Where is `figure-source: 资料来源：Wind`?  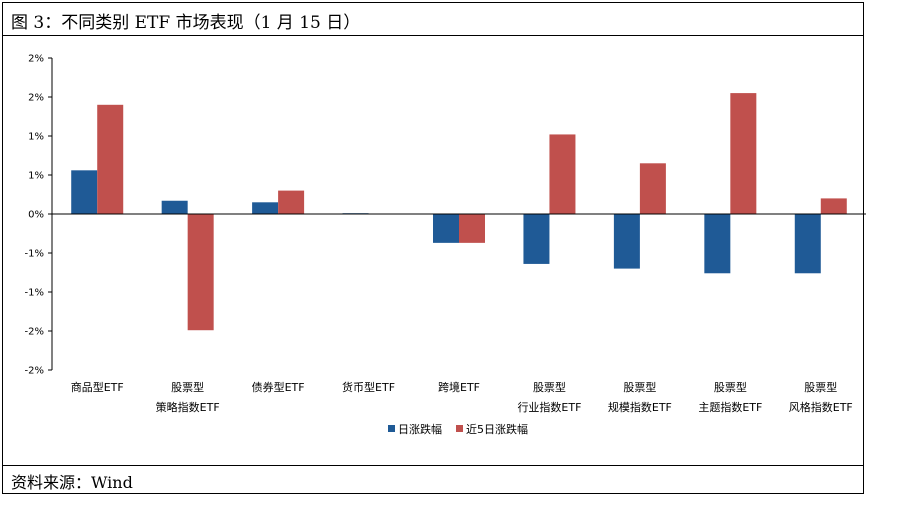
figure-source: 资料来源：Wind is located at coordinates (72, 482).